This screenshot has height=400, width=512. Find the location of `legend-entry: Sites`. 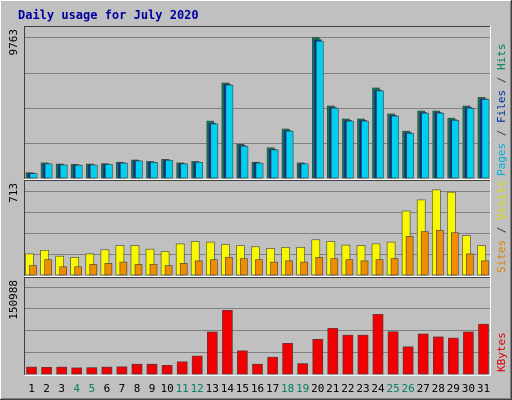

legend-entry: Sites is located at coordinates (501, 256).